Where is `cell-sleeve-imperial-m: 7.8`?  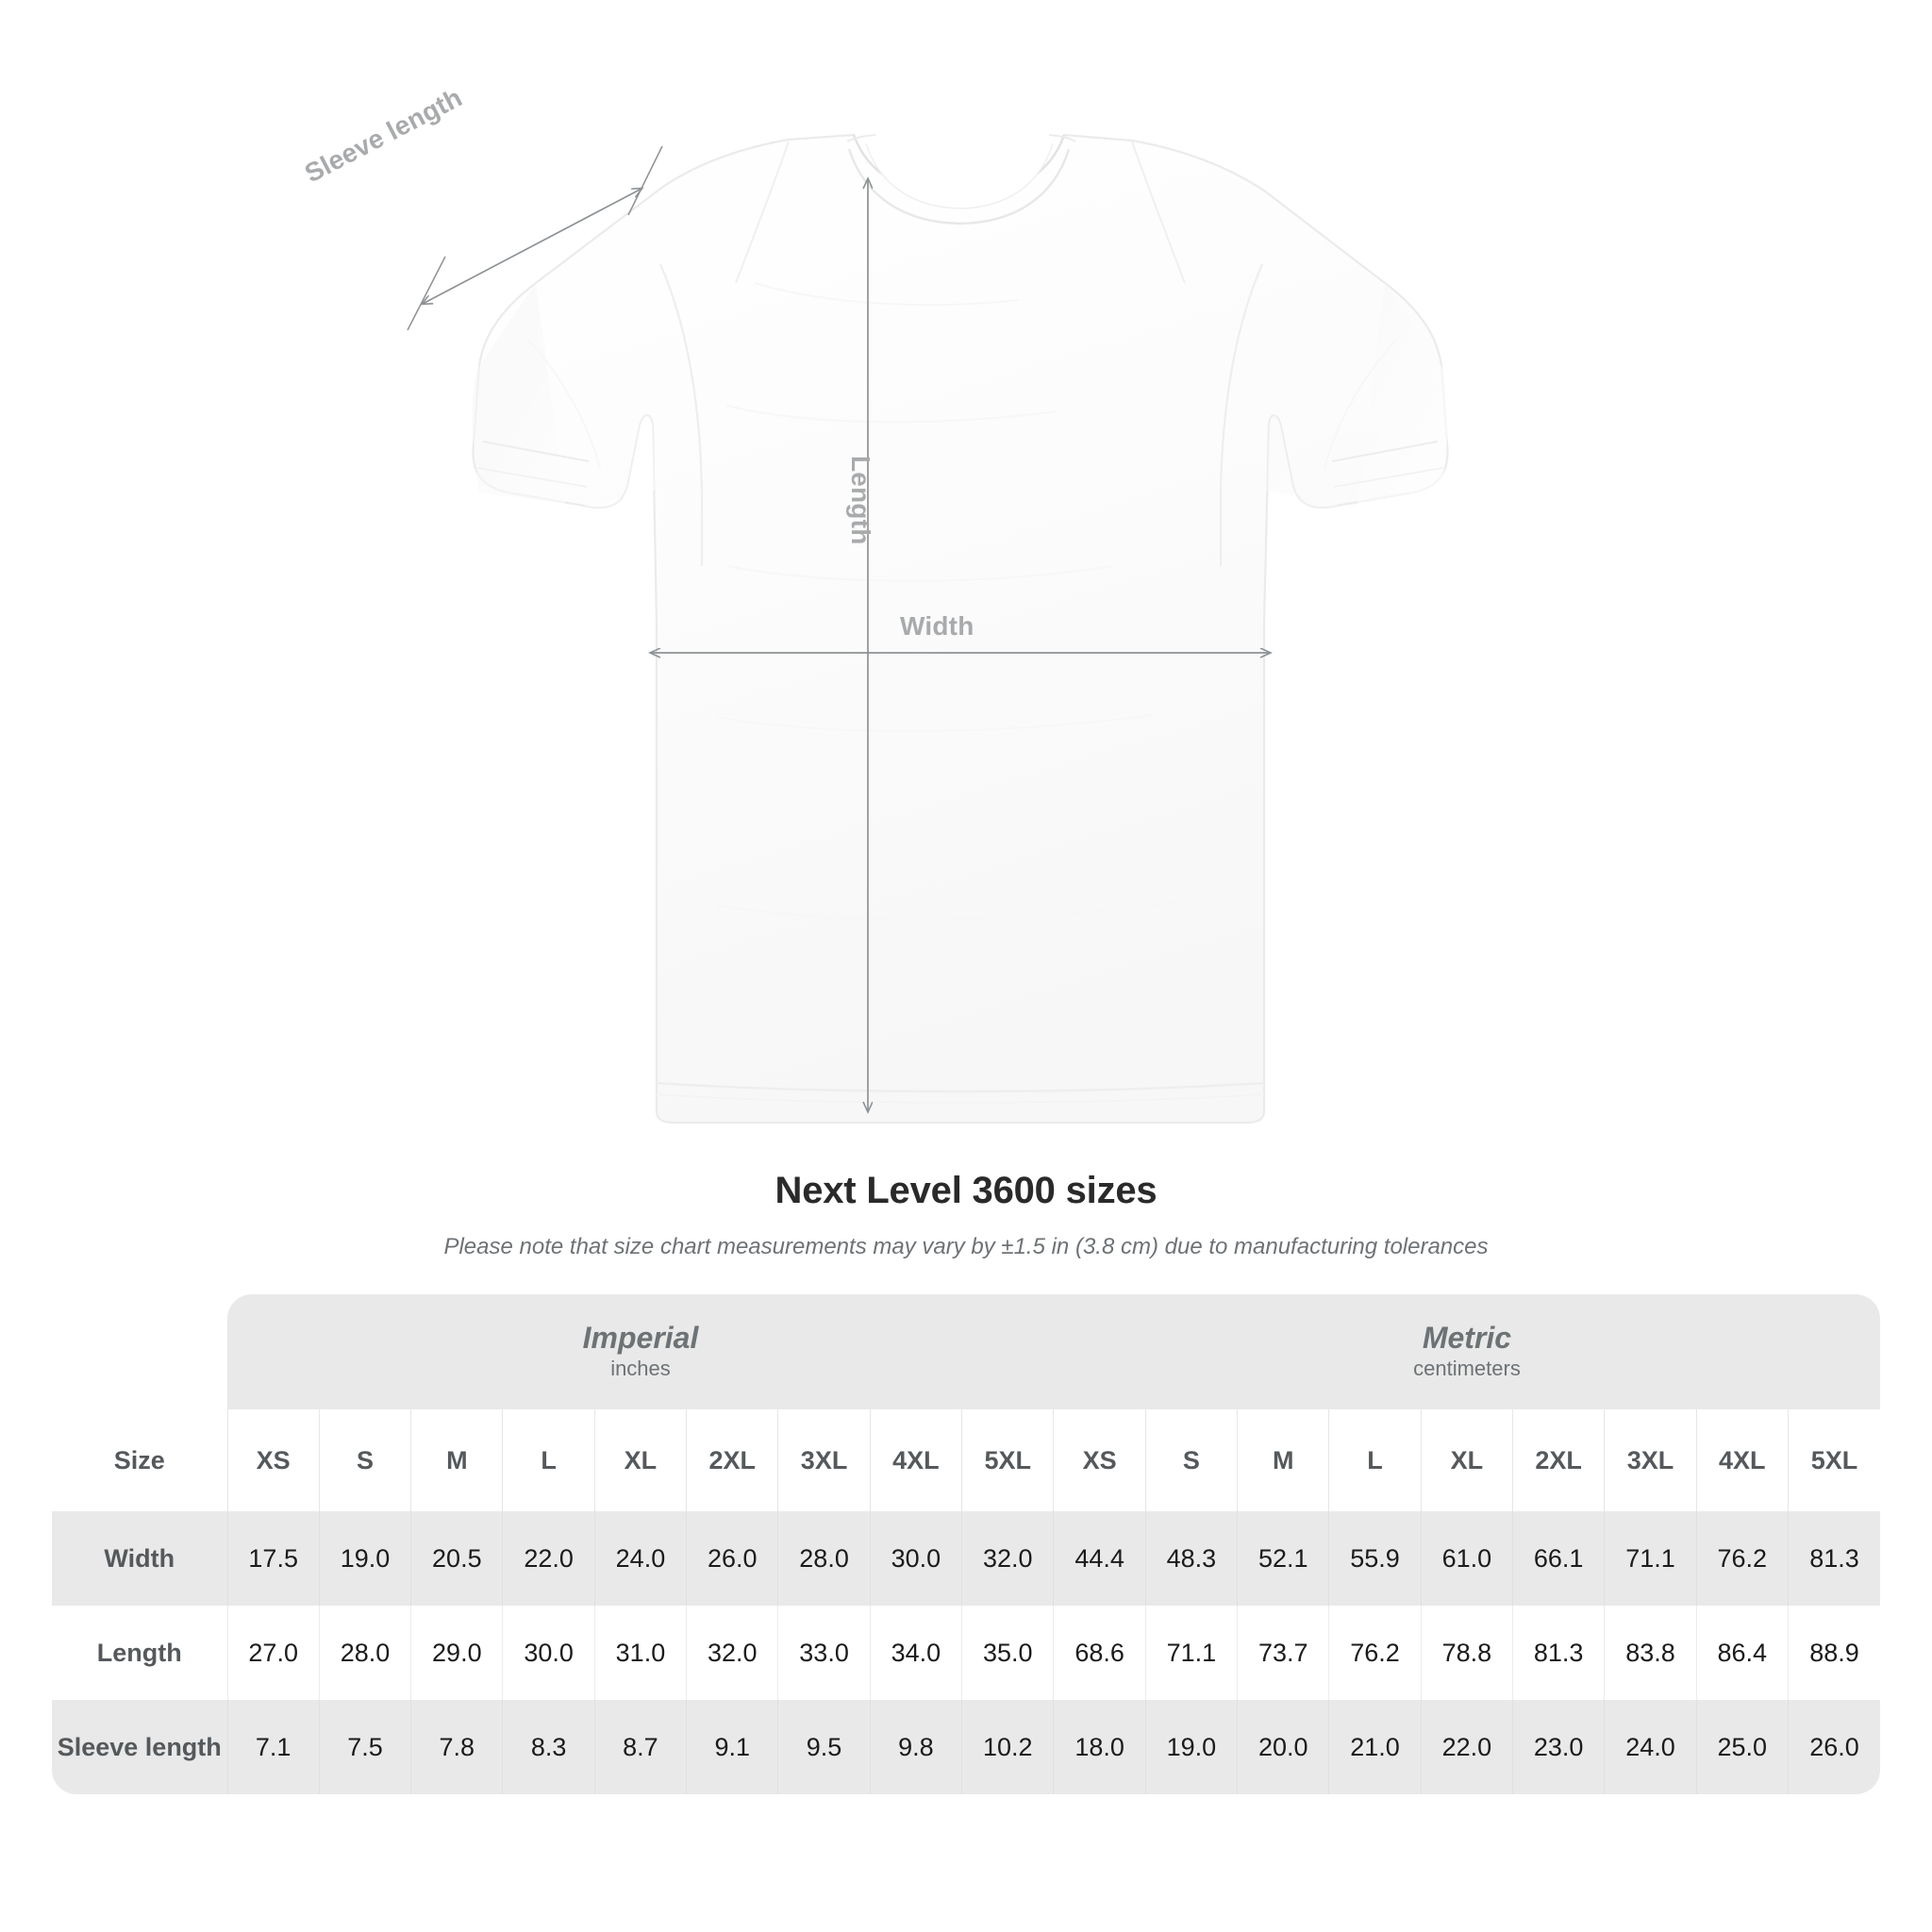
cell-sleeve-imperial-m: 7.8 is located at coordinates (456, 1747).